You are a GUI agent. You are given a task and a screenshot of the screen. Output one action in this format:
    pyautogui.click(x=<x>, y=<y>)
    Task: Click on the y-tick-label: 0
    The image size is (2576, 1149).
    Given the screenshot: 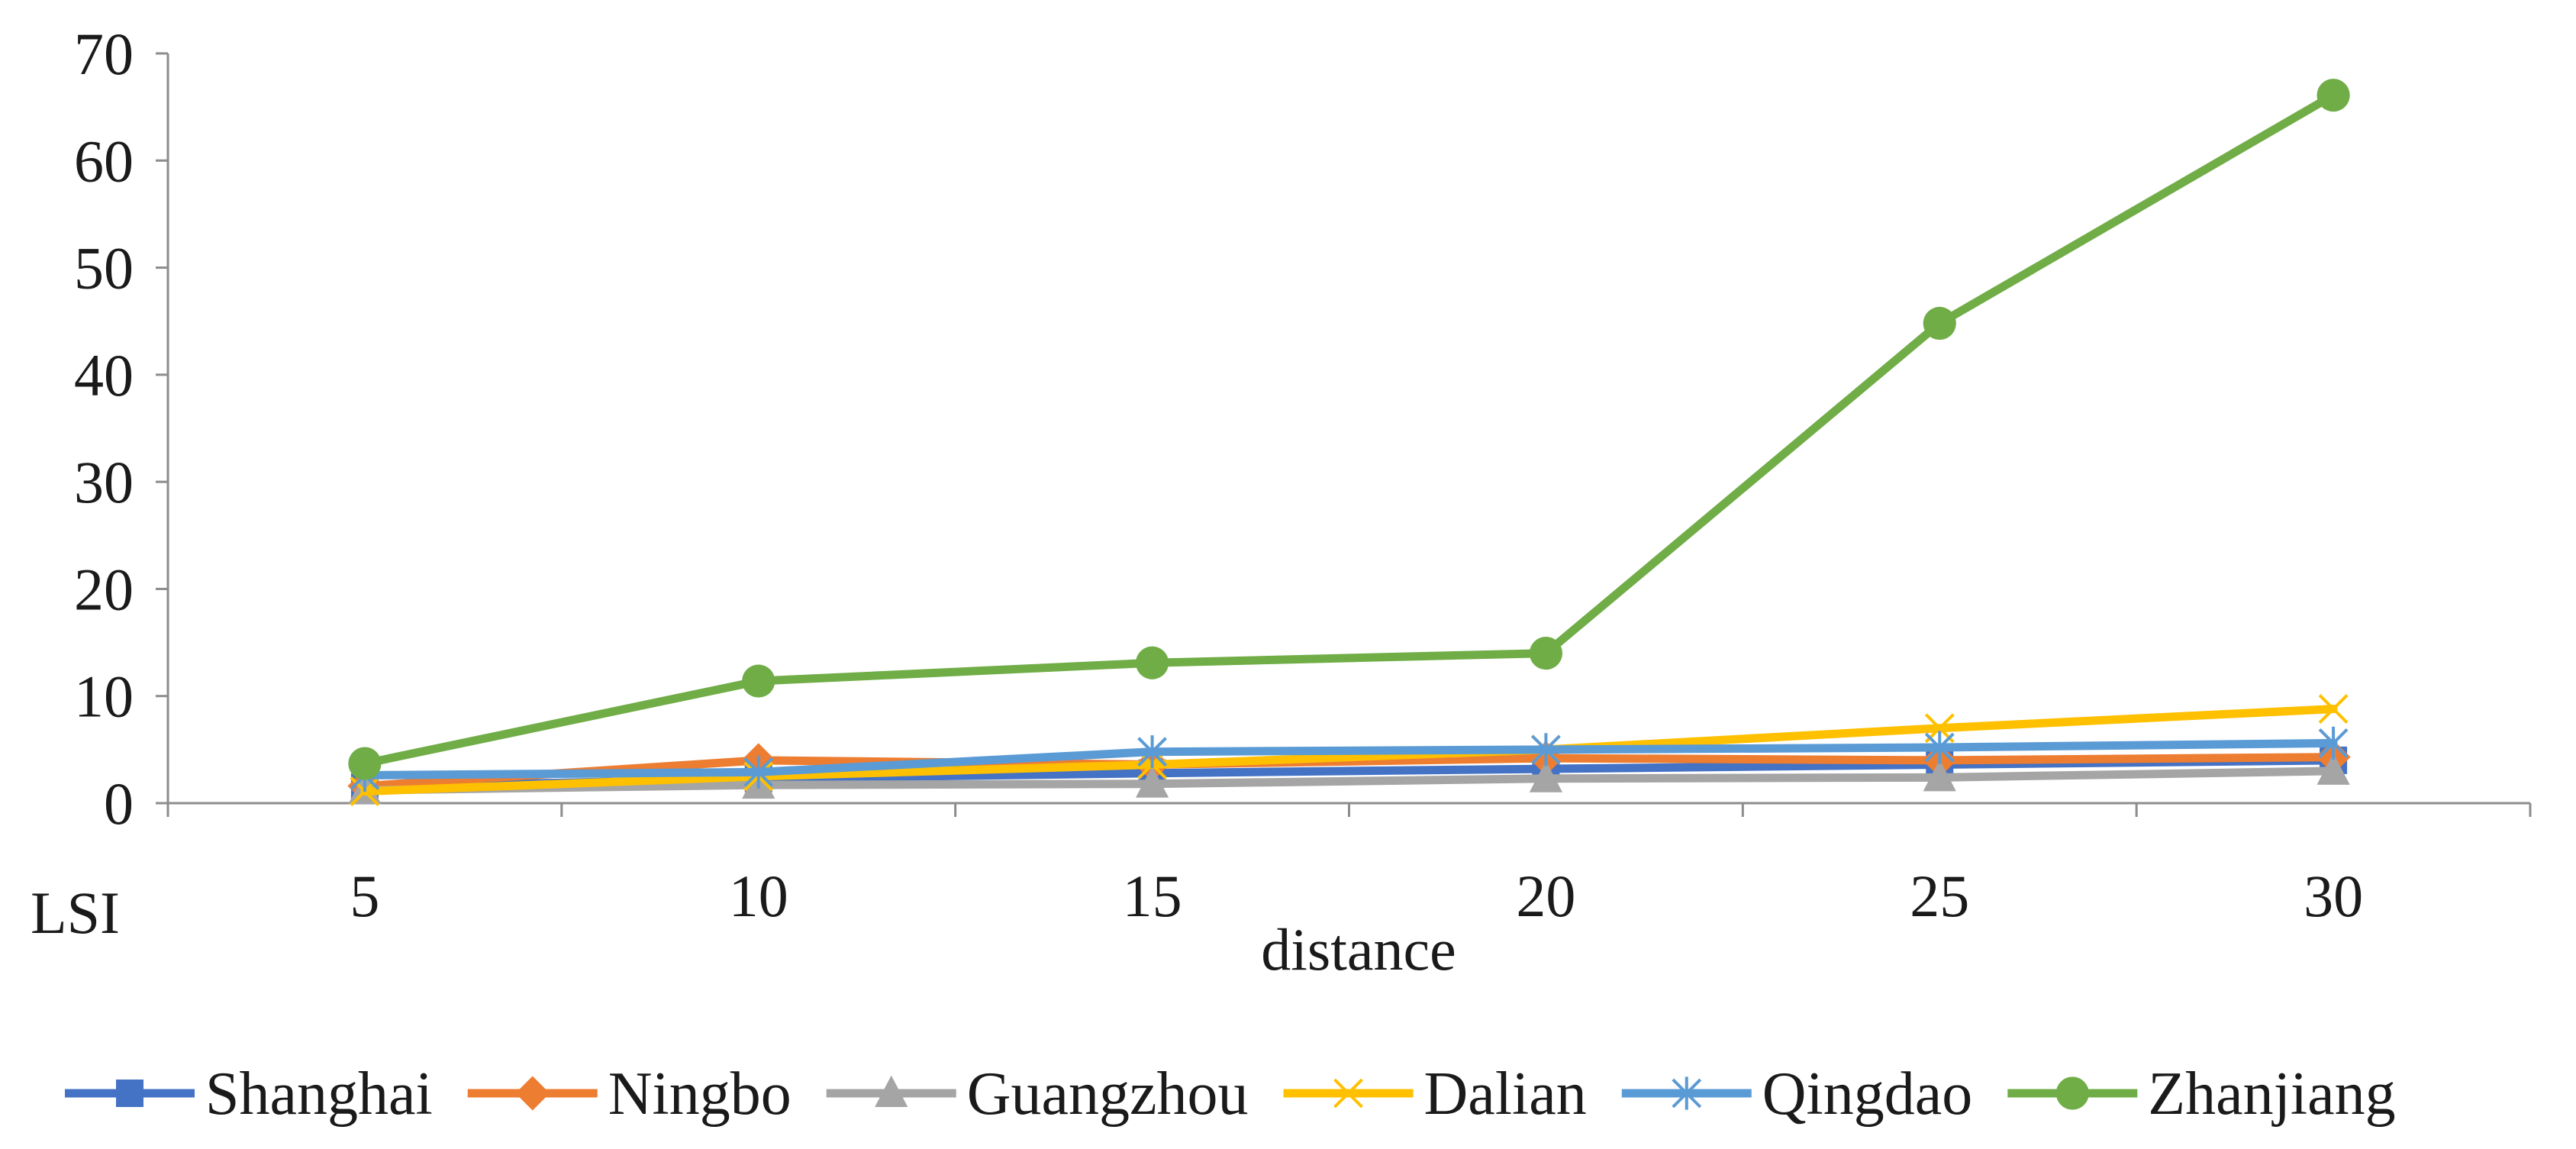 What is the action you would take?
    pyautogui.click(x=119, y=803)
    